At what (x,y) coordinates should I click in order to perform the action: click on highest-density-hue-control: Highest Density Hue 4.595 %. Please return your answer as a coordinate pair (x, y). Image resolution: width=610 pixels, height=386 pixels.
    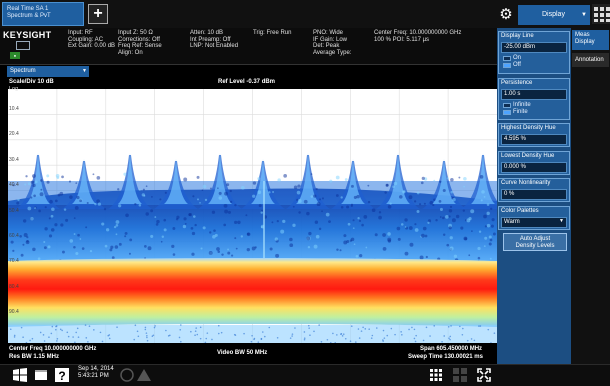
    Looking at the image, I should click on (534, 135).